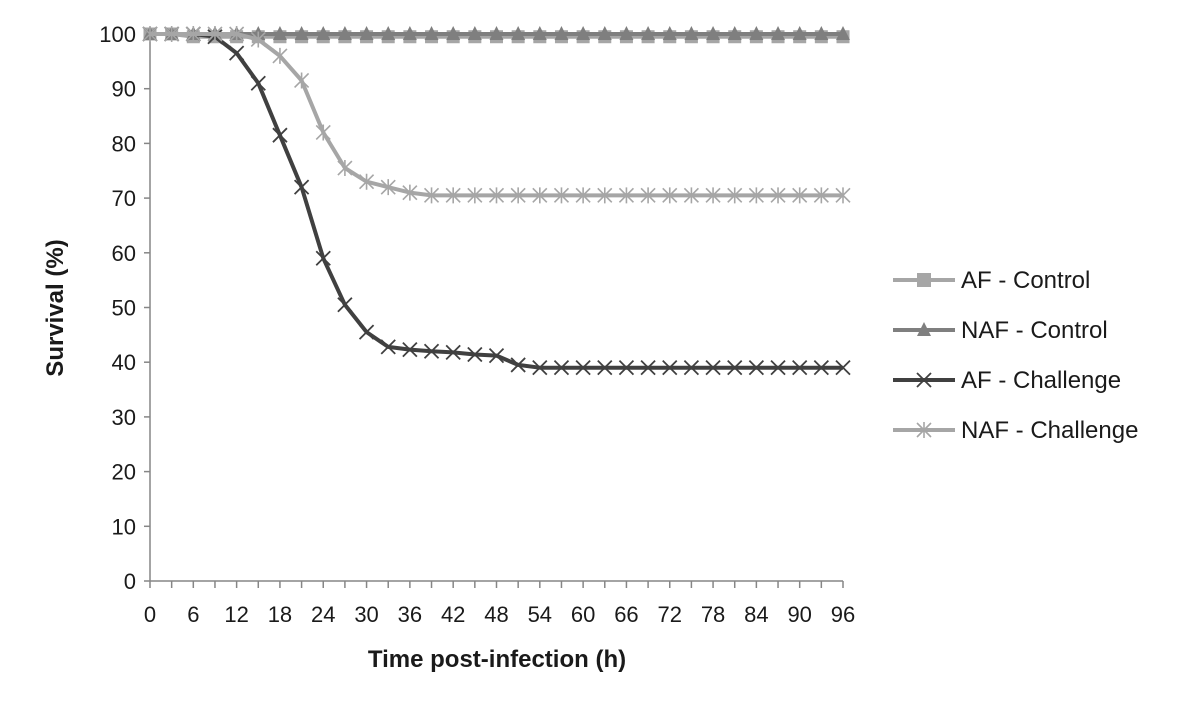 This screenshot has width=1200, height=711. I want to click on legend-item-naf-challenge: NAF - Challenge, so click(1015, 430).